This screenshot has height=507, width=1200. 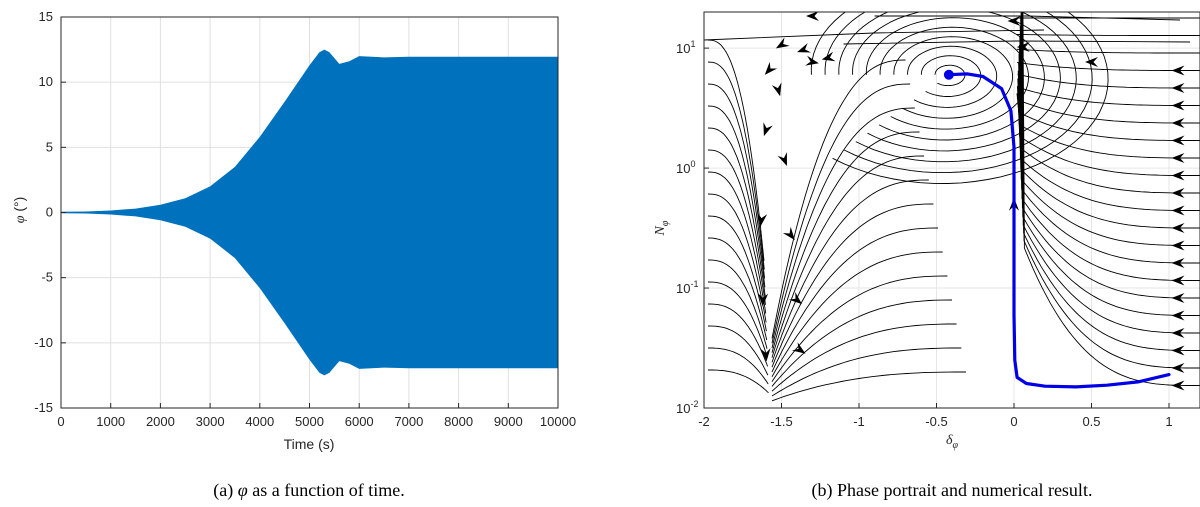 I want to click on y-tick-label: 0, so click(x=49, y=212).